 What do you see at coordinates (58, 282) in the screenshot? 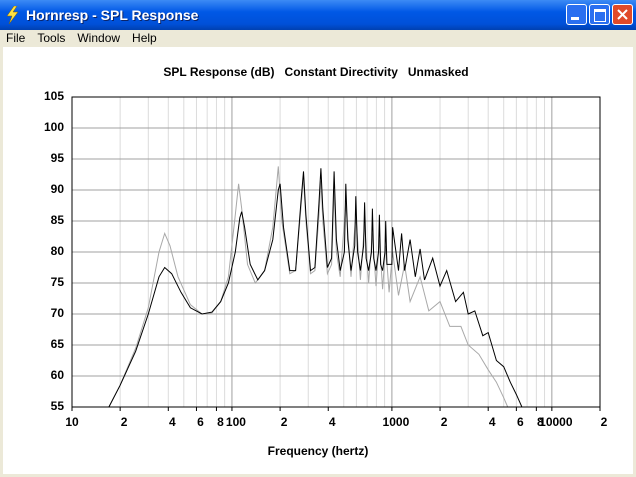
I see `y-tick-label: 75` at bounding box center [58, 282].